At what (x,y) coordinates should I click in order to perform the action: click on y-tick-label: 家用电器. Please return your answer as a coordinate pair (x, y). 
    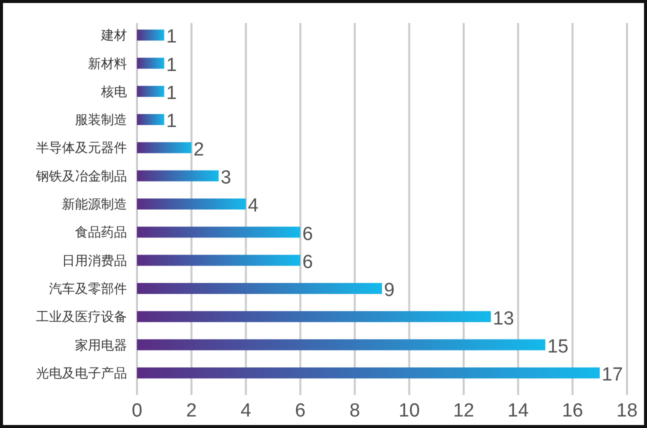
    Looking at the image, I should click on (101, 344).